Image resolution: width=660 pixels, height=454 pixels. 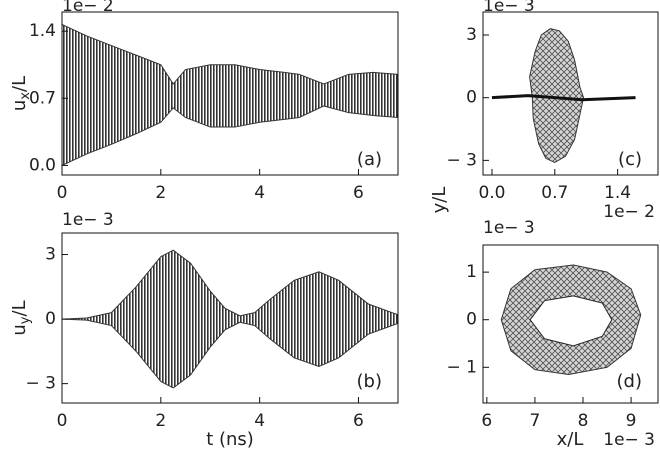 What do you see at coordinates (583, 421) in the screenshot?
I see `x-tick-label: 8` at bounding box center [583, 421].